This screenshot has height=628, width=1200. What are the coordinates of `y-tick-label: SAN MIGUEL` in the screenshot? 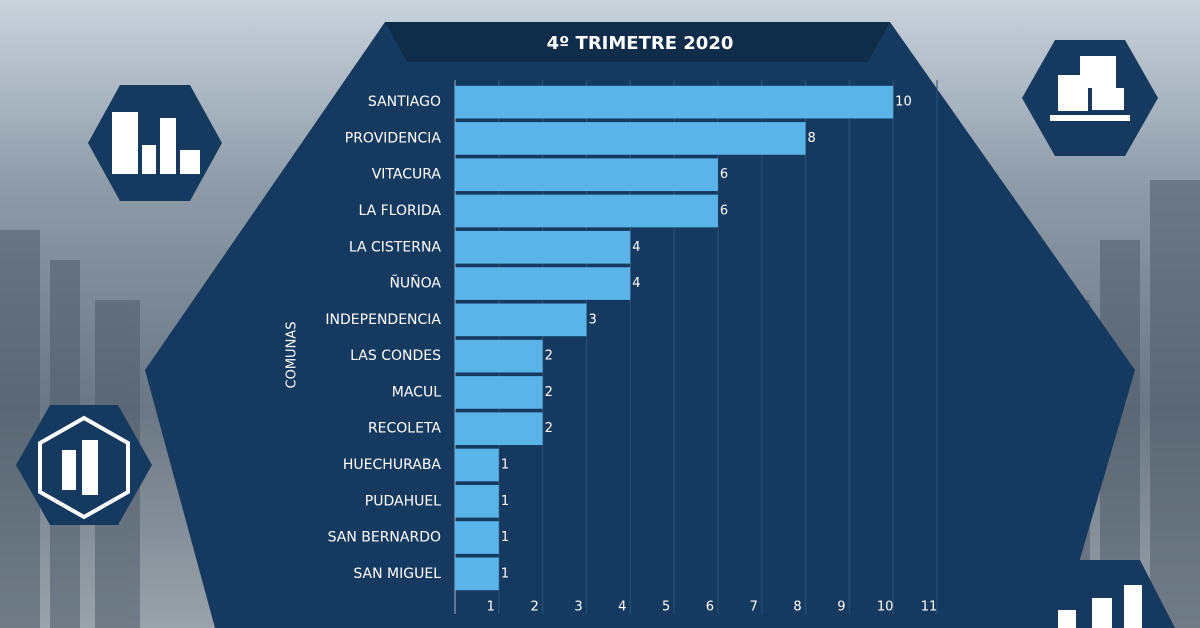 It's located at (397, 574).